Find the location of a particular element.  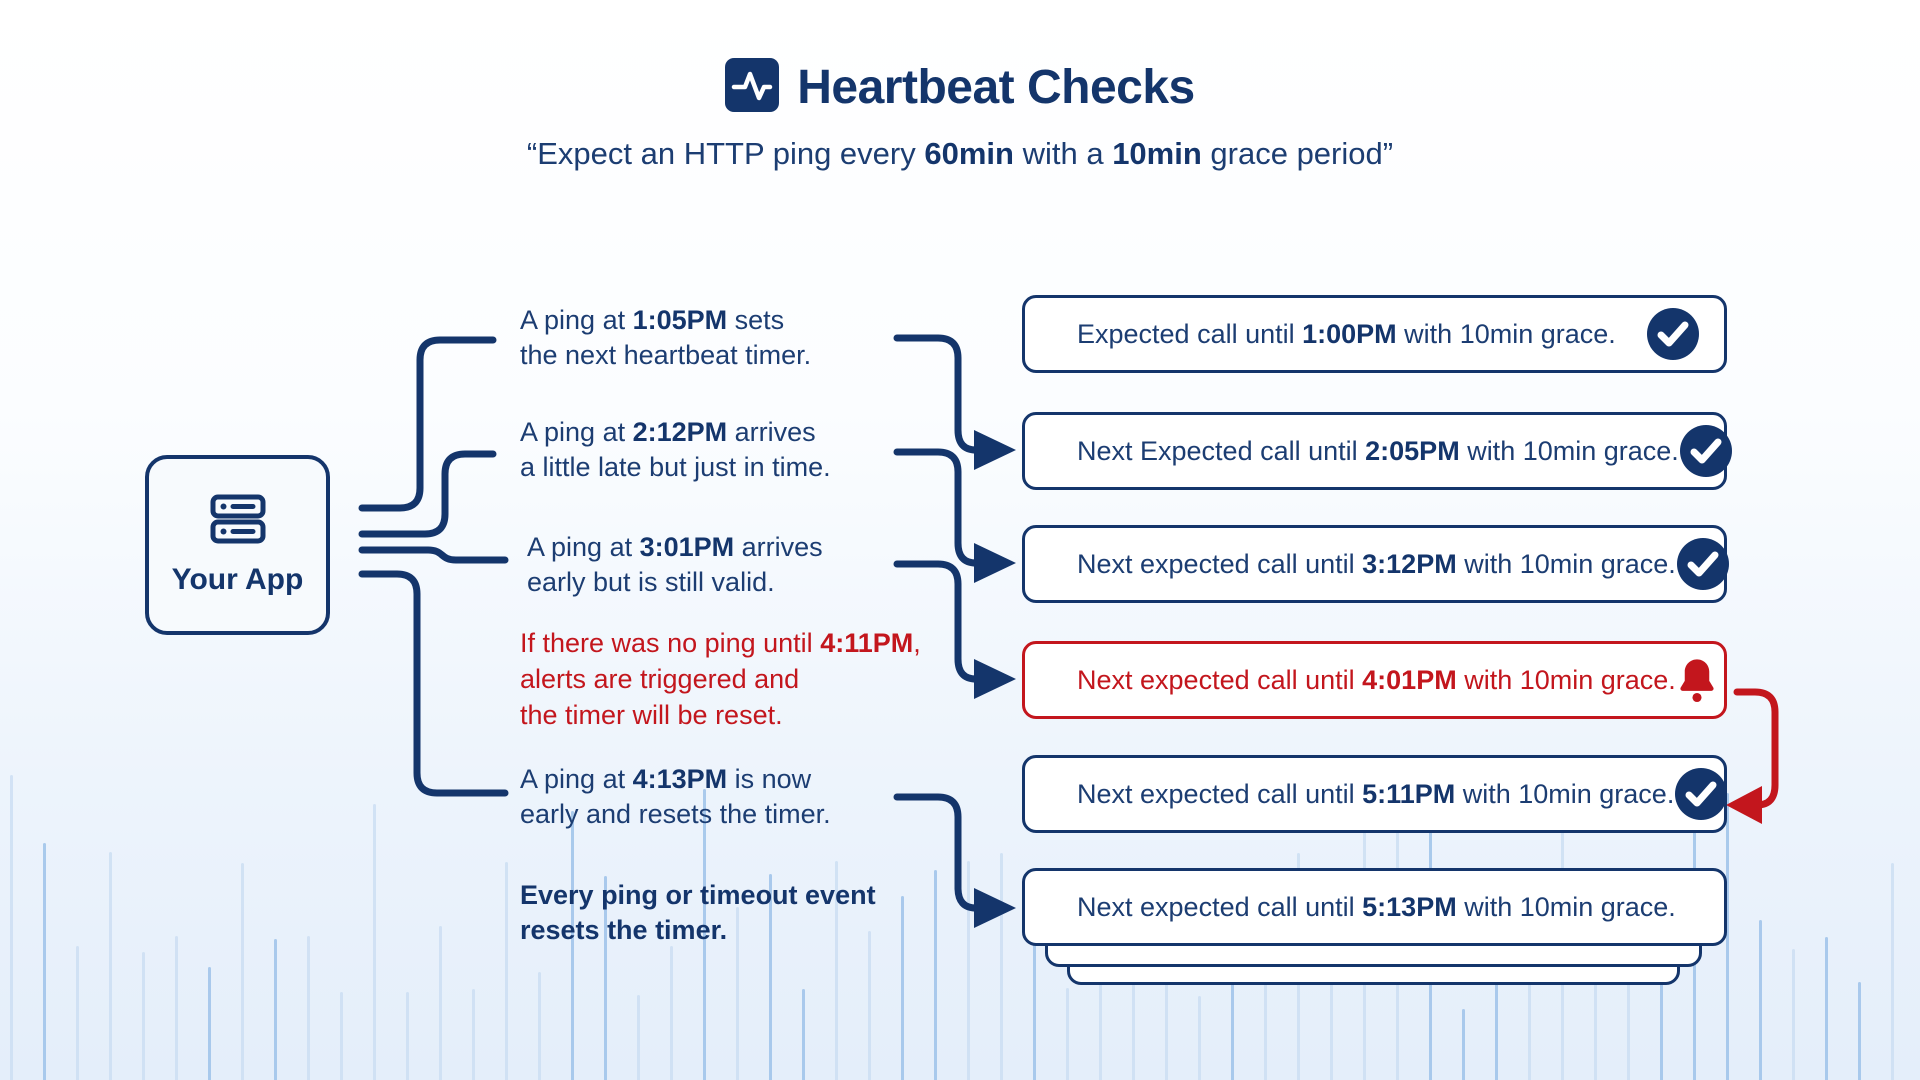

arrowhead-card4 is located at coordinates (995, 679).